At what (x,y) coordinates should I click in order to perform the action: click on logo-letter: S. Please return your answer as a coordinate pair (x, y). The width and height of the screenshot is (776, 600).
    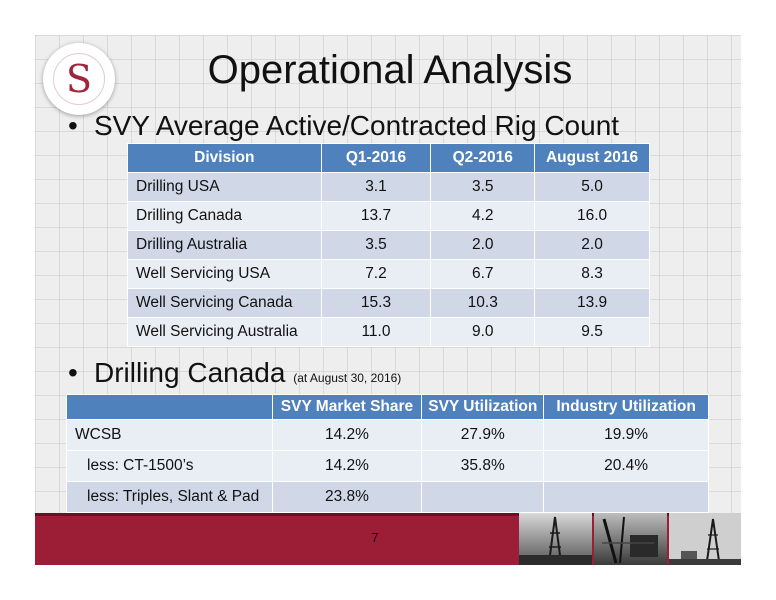
    Looking at the image, I should click on (79, 79).